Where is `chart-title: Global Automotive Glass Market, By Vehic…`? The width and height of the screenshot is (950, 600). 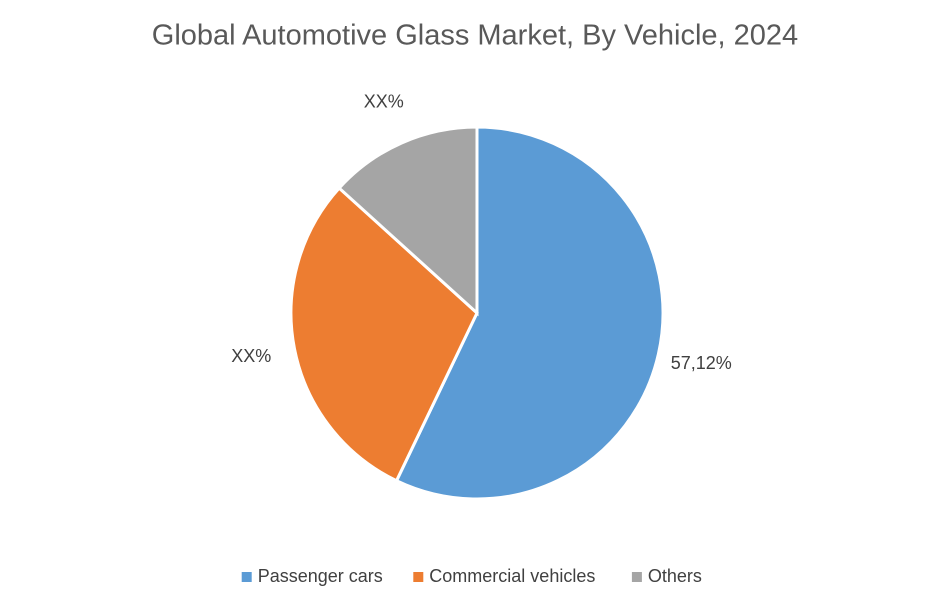 chart-title: Global Automotive Glass Market, By Vehic… is located at coordinates (475, 36).